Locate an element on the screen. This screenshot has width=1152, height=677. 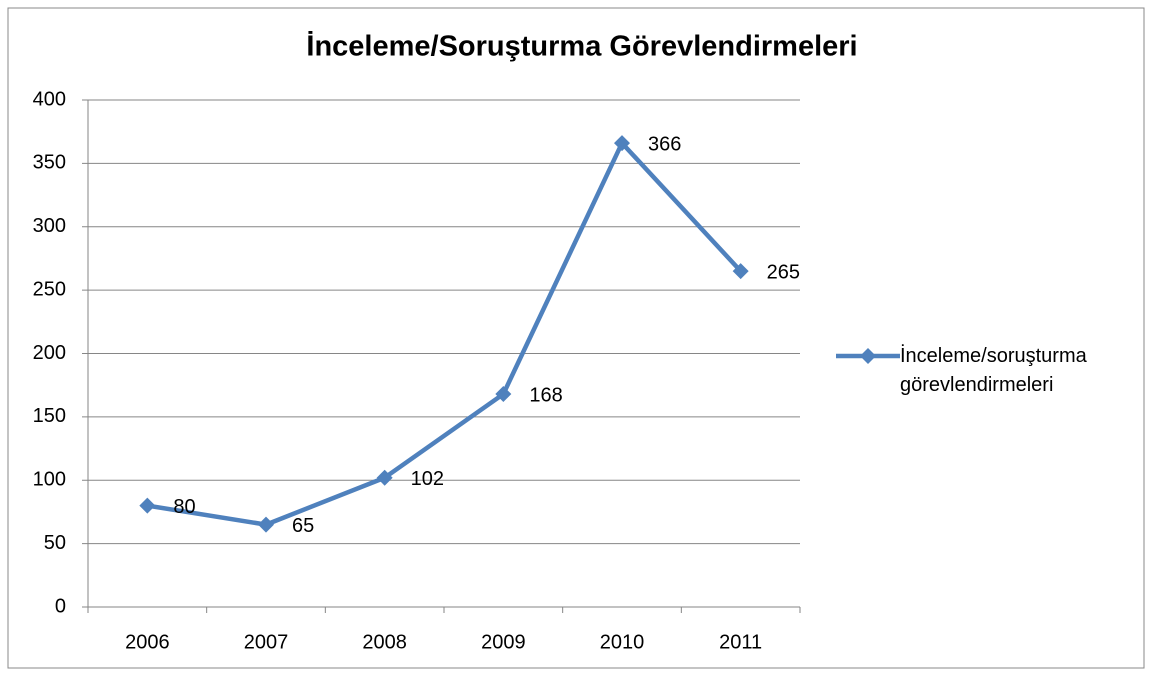
x-tick-label: 2011 is located at coordinates (740, 642).